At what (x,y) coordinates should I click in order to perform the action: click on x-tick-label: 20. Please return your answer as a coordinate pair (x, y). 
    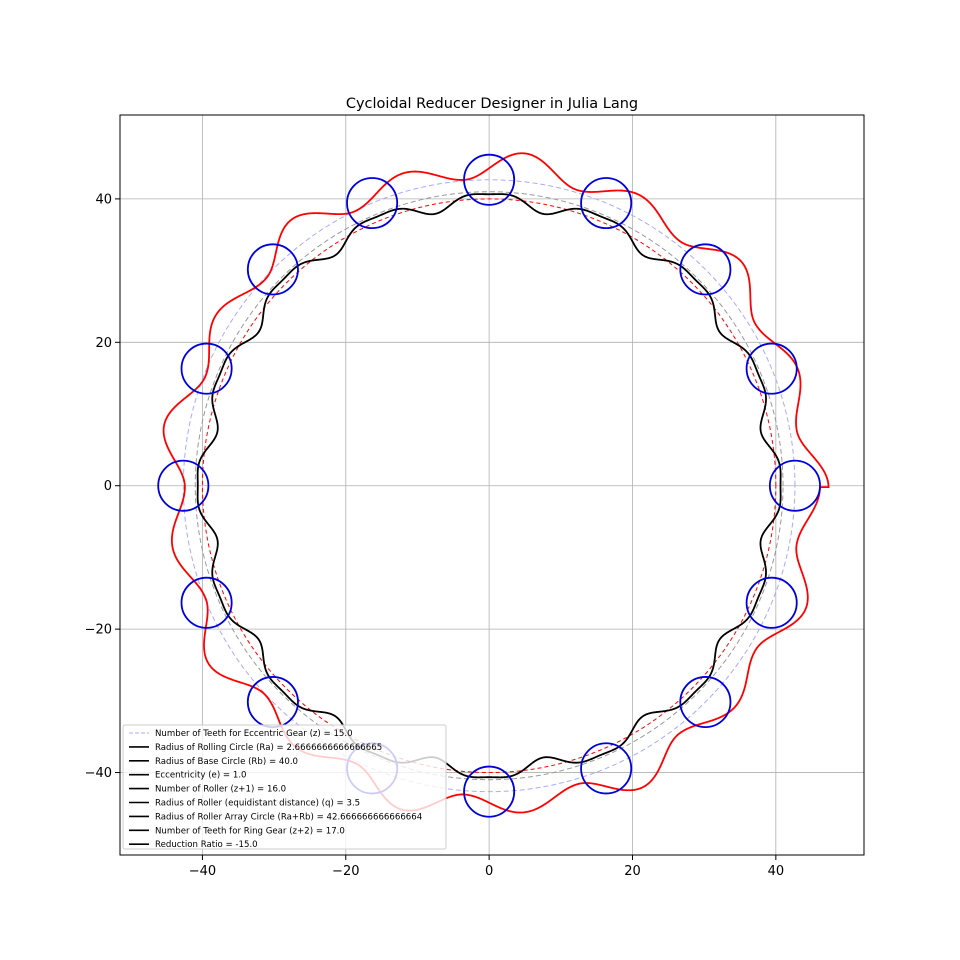
    Looking at the image, I should click on (632, 871).